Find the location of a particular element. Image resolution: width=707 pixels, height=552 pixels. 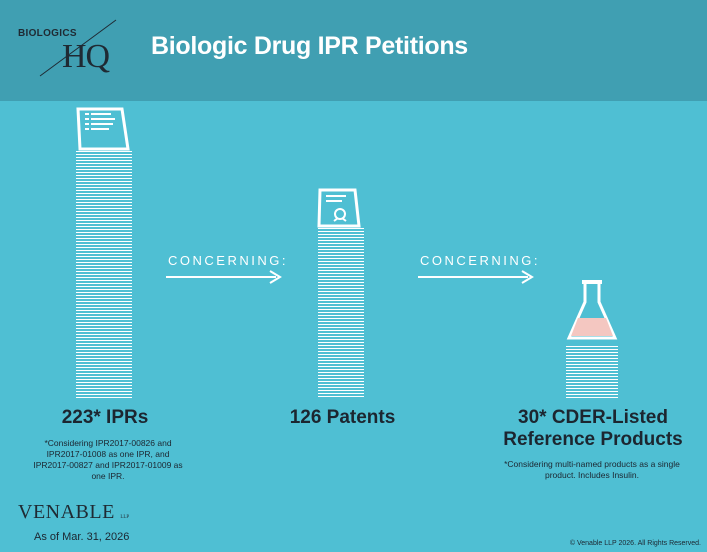

logo-hq-text: HQ is located at coordinates (86, 56).